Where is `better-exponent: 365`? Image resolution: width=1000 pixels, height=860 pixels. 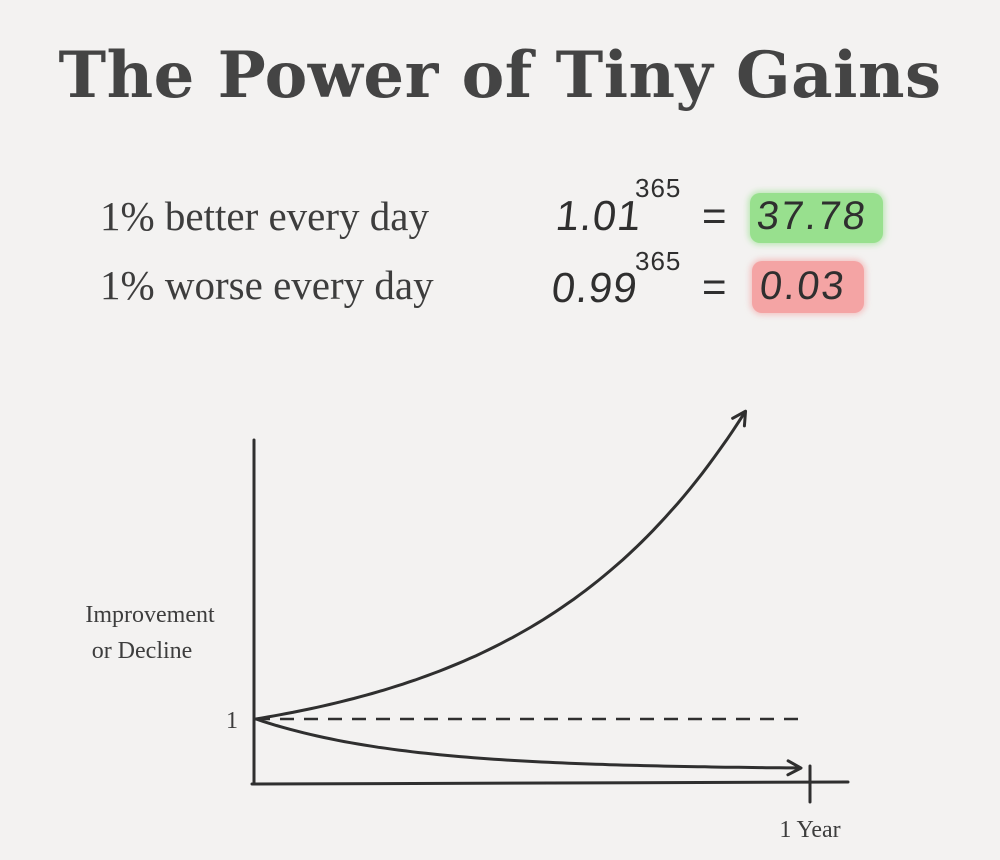 better-exponent: 365 is located at coordinates (658, 188).